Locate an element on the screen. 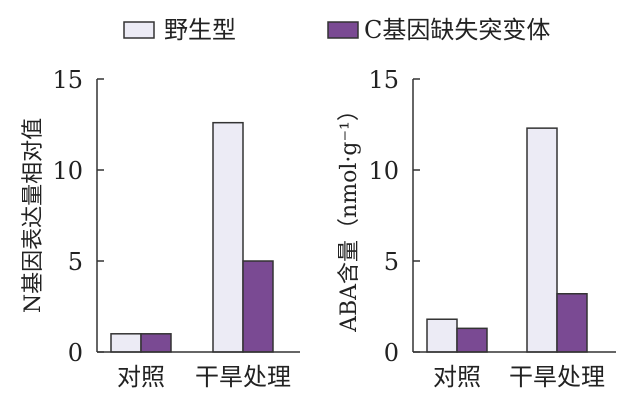 The image size is (618, 393). y-axis-label: ABA含量（nmol·g⁻¹） is located at coordinates (349, 216).